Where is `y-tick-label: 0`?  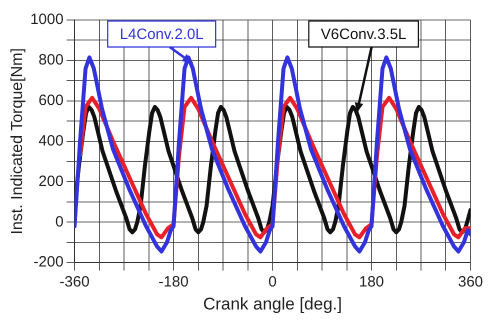
y-tick-label: 0 is located at coordinates (59, 221).